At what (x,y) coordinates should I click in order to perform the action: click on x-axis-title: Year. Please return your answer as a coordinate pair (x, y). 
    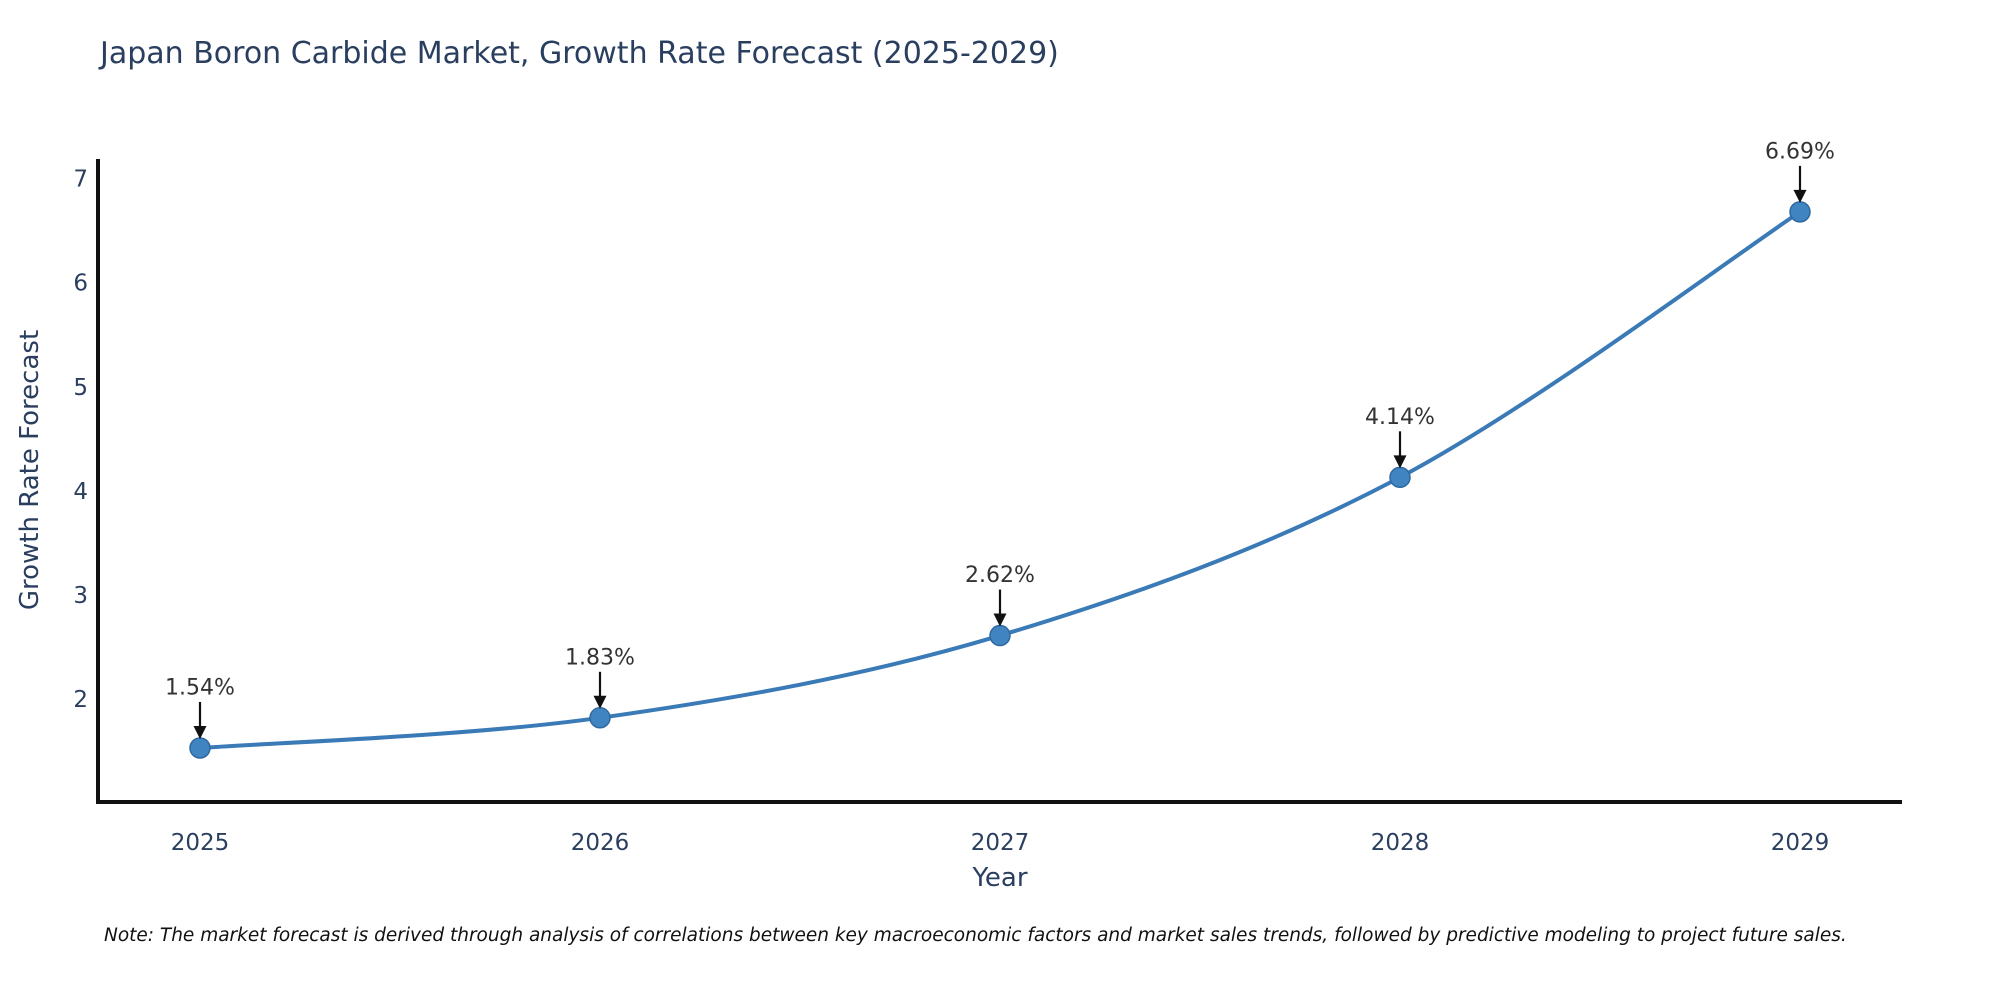
    Looking at the image, I should click on (999, 878).